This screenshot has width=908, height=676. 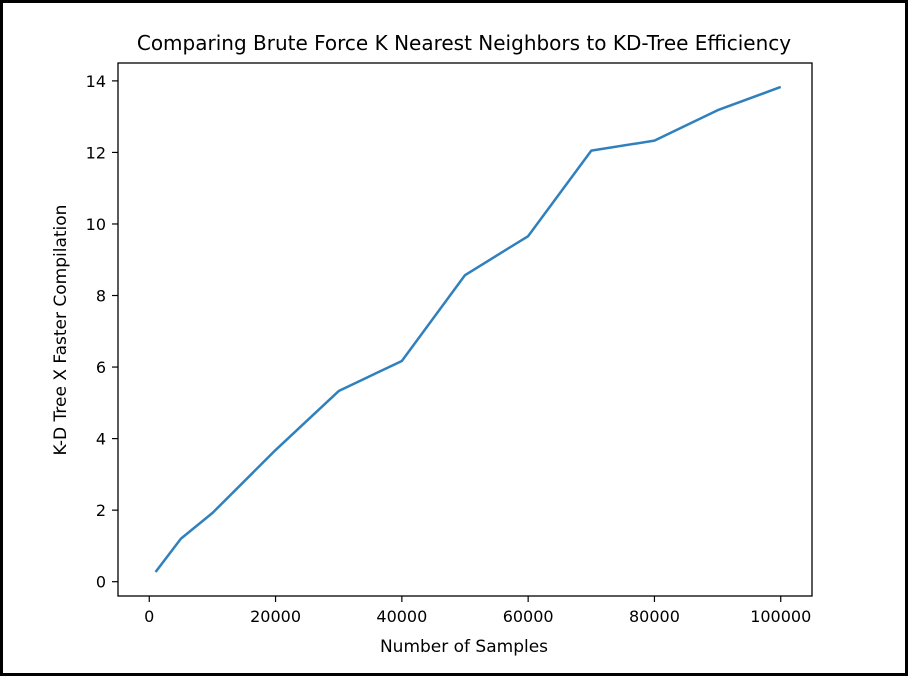 I want to click on x-axis-label: Number of Samples, so click(x=464, y=647).